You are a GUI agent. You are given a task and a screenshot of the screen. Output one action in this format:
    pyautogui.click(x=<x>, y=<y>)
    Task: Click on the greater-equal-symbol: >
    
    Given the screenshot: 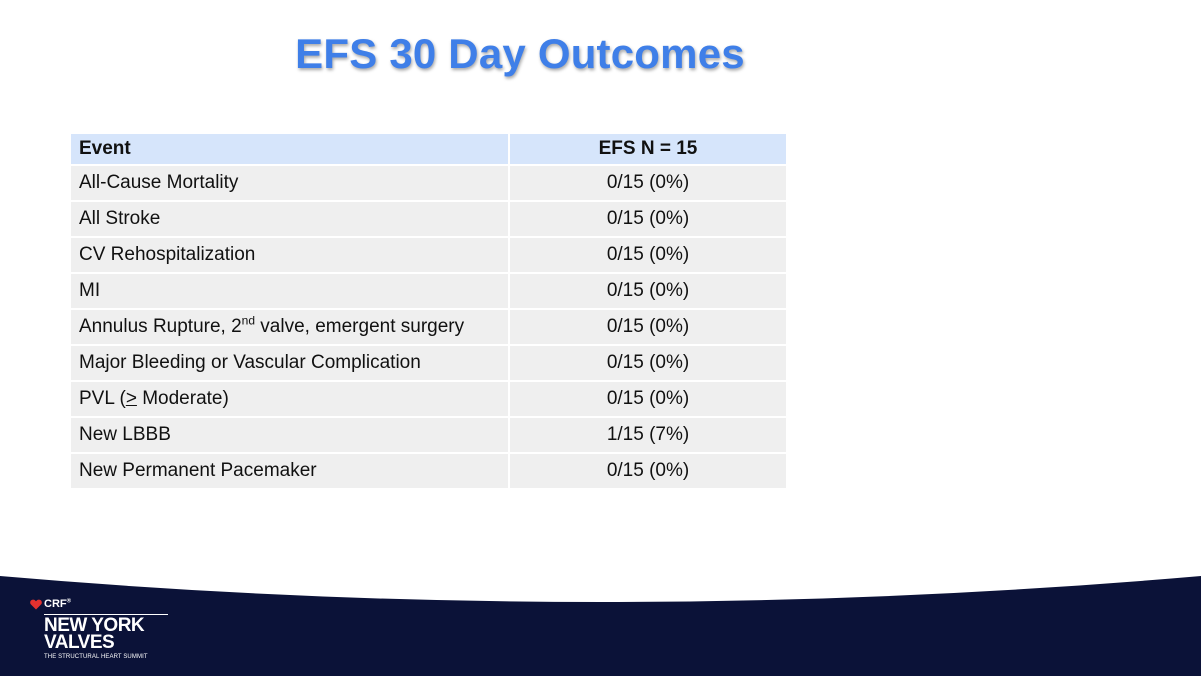 What is the action you would take?
    pyautogui.click(x=131, y=398)
    